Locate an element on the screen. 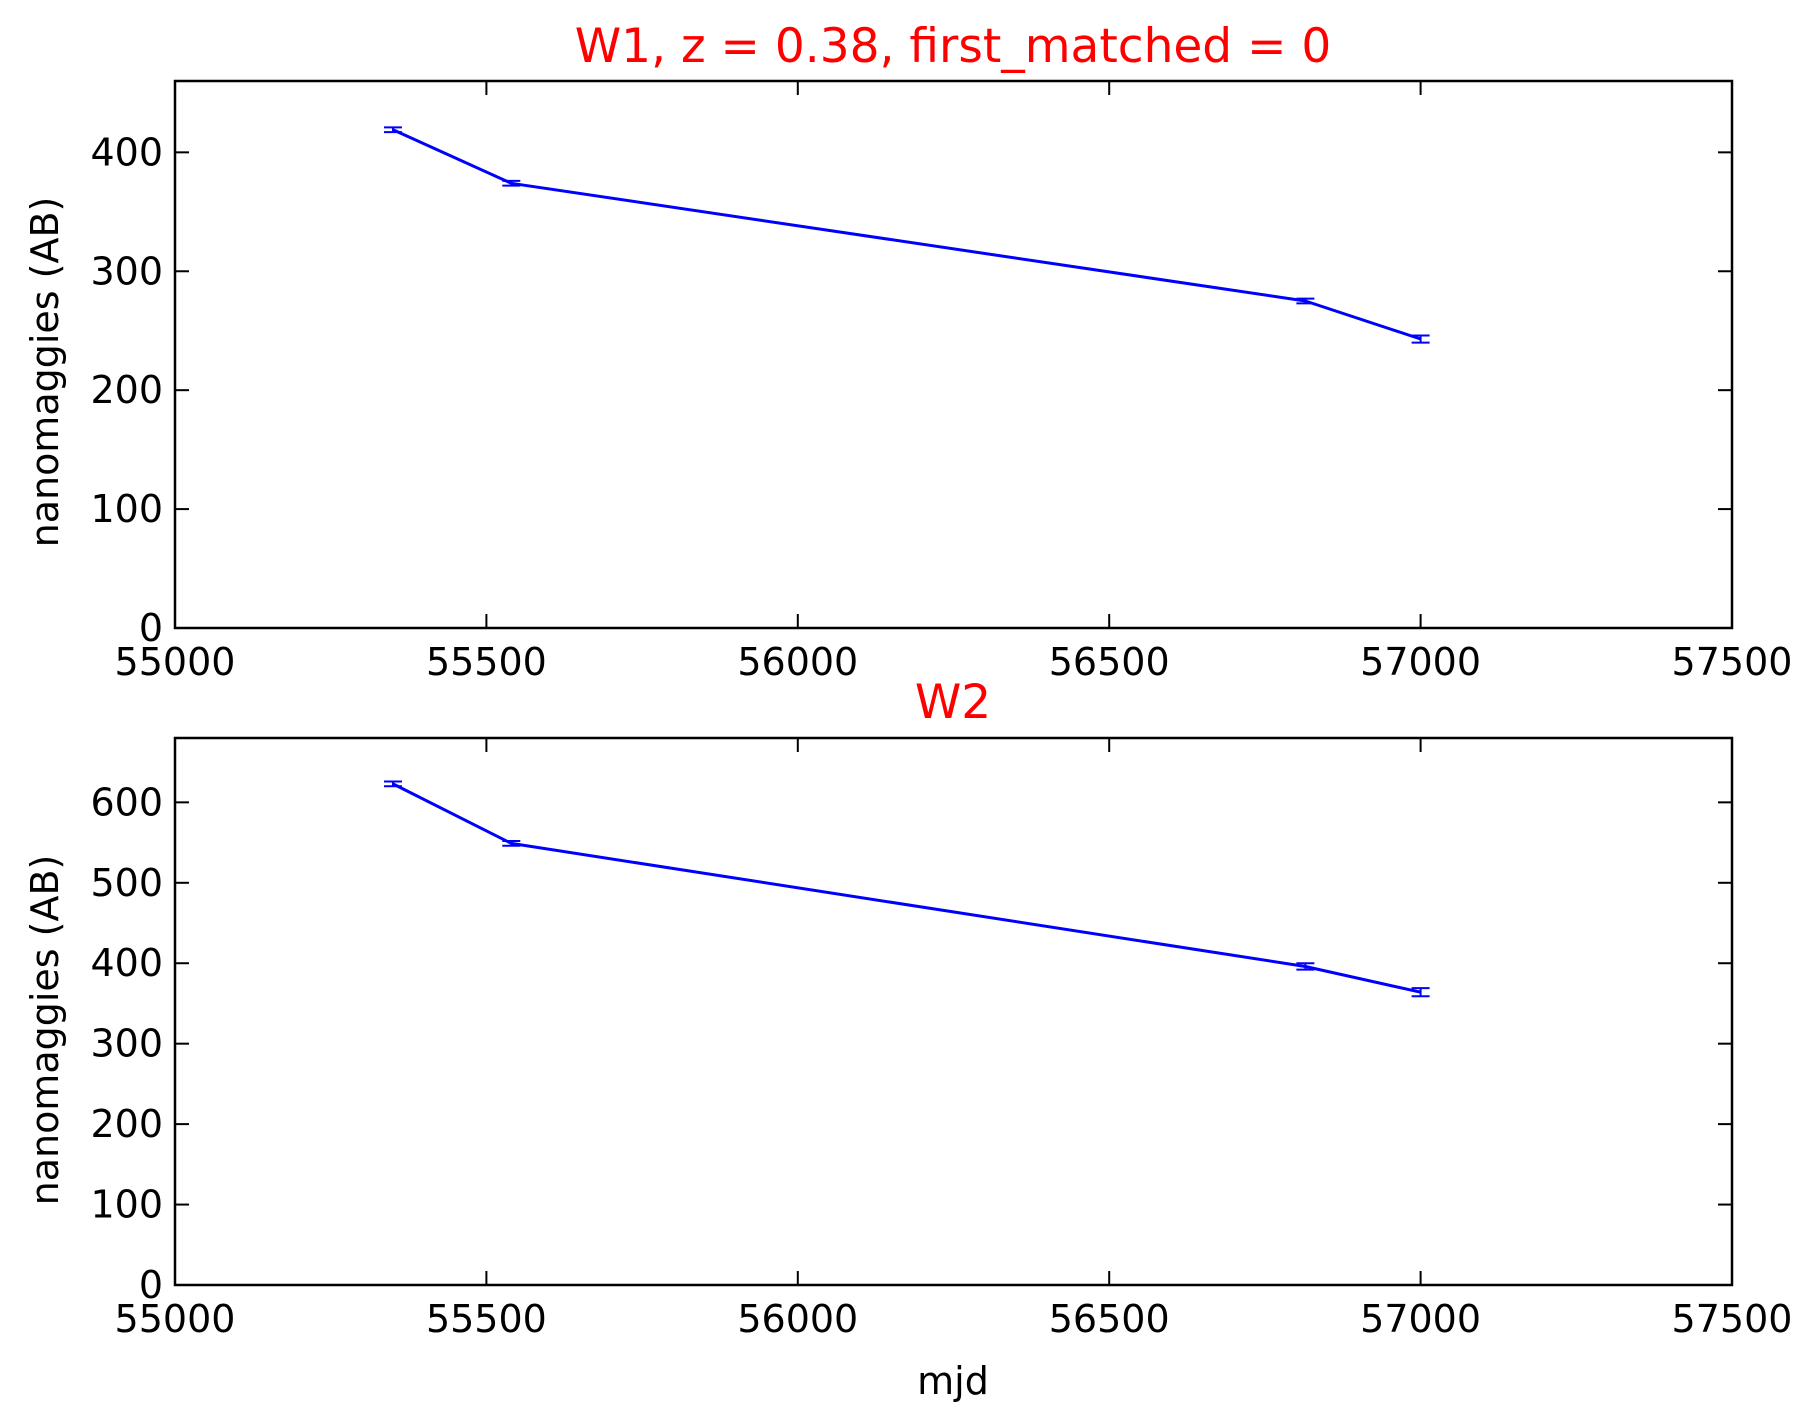 This screenshot has width=1811, height=1420. w2-x-tick-label: 56000 is located at coordinates (797, 1319).